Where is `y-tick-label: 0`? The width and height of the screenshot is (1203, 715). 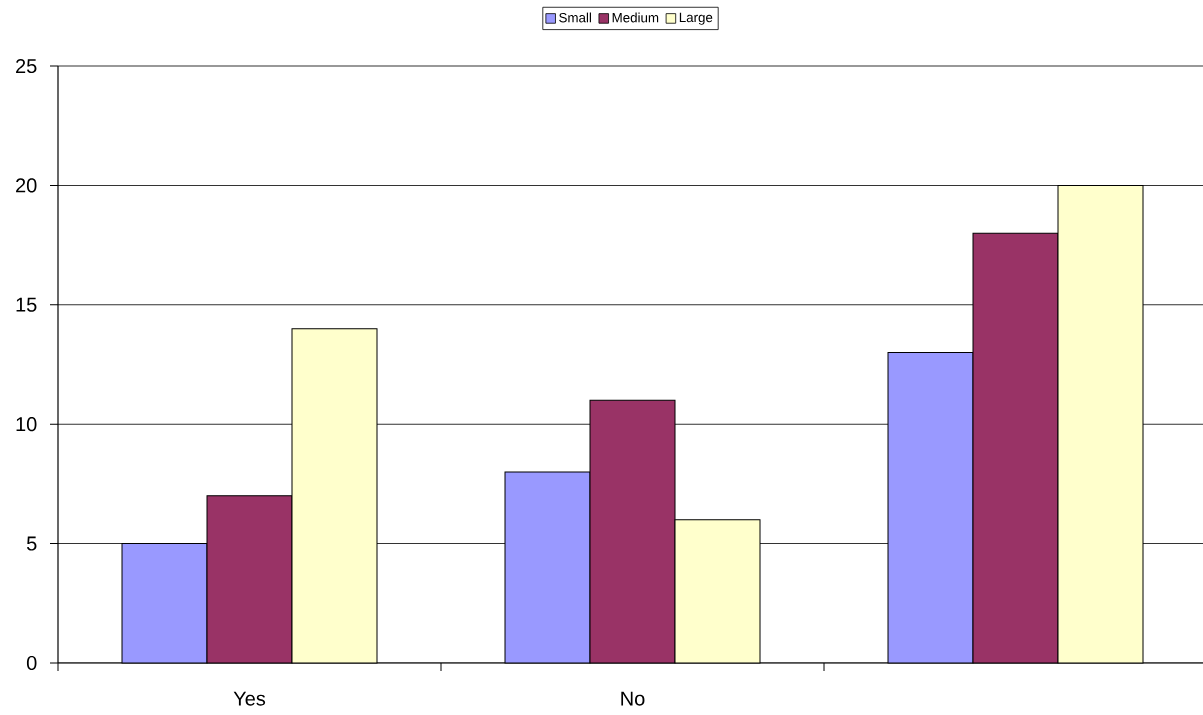 y-tick-label: 0 is located at coordinates (31, 663).